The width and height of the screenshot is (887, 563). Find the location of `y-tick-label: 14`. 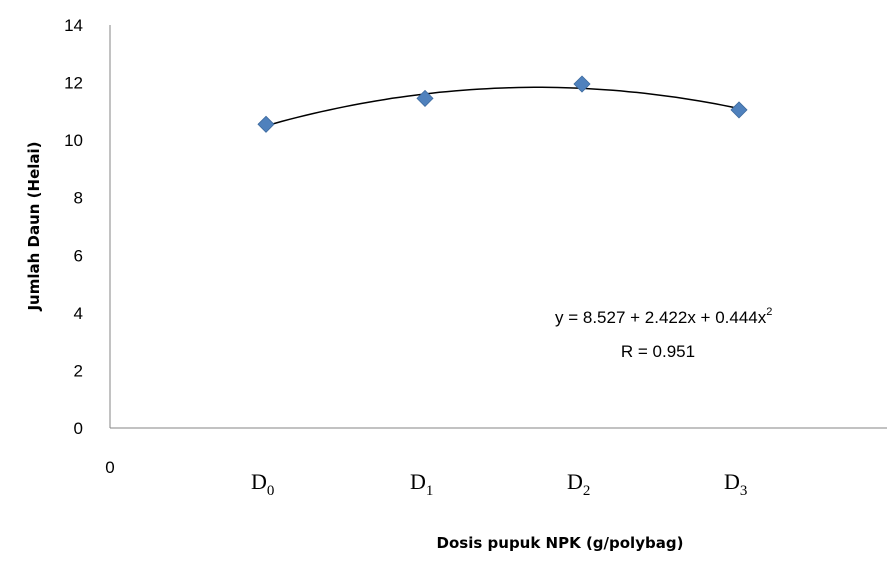

y-tick-label: 14 is located at coordinates (73, 25).